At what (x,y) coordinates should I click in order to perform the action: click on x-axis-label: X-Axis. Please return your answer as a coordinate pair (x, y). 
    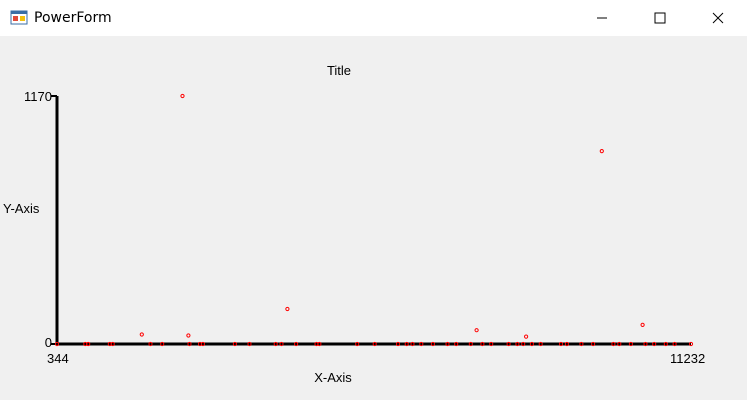
    Looking at the image, I should click on (333, 377).